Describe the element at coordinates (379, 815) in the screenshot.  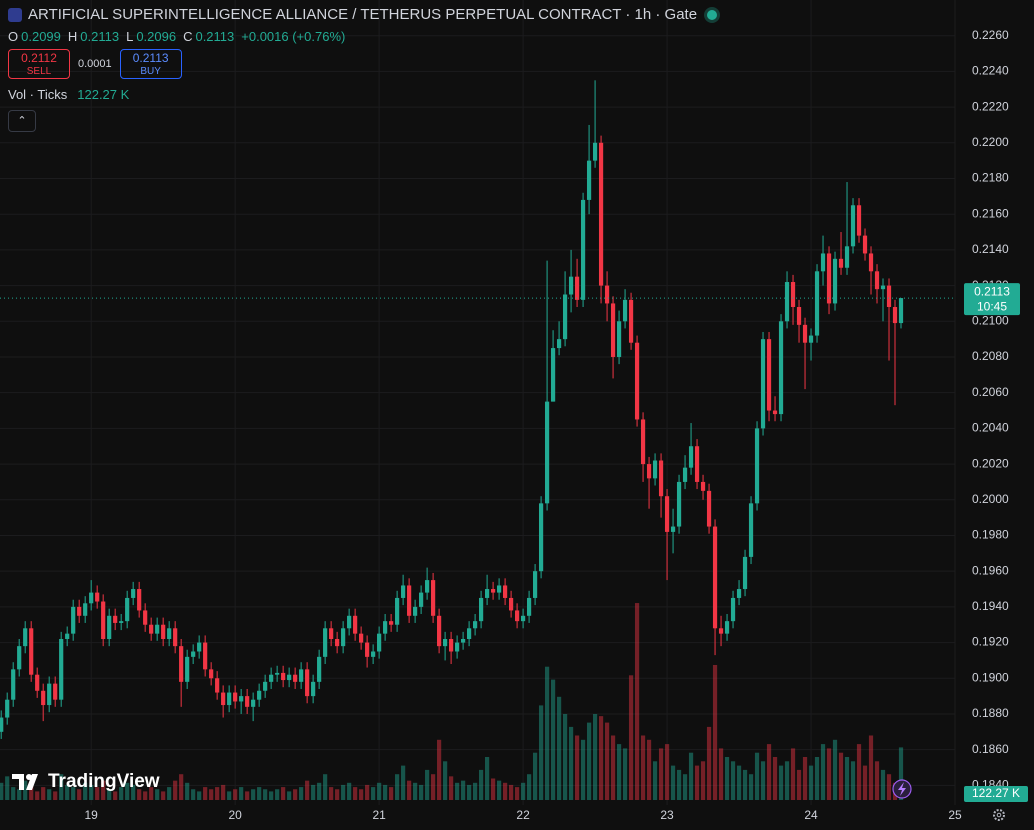
I see `x-tick-label: 21` at that location.